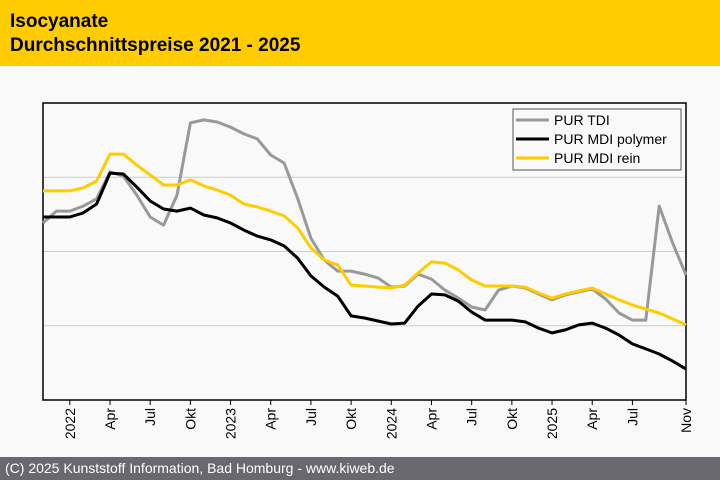 This screenshot has height=480, width=720. What do you see at coordinates (231, 423) in the screenshot?
I see `x-tick-label: 2023` at bounding box center [231, 423].